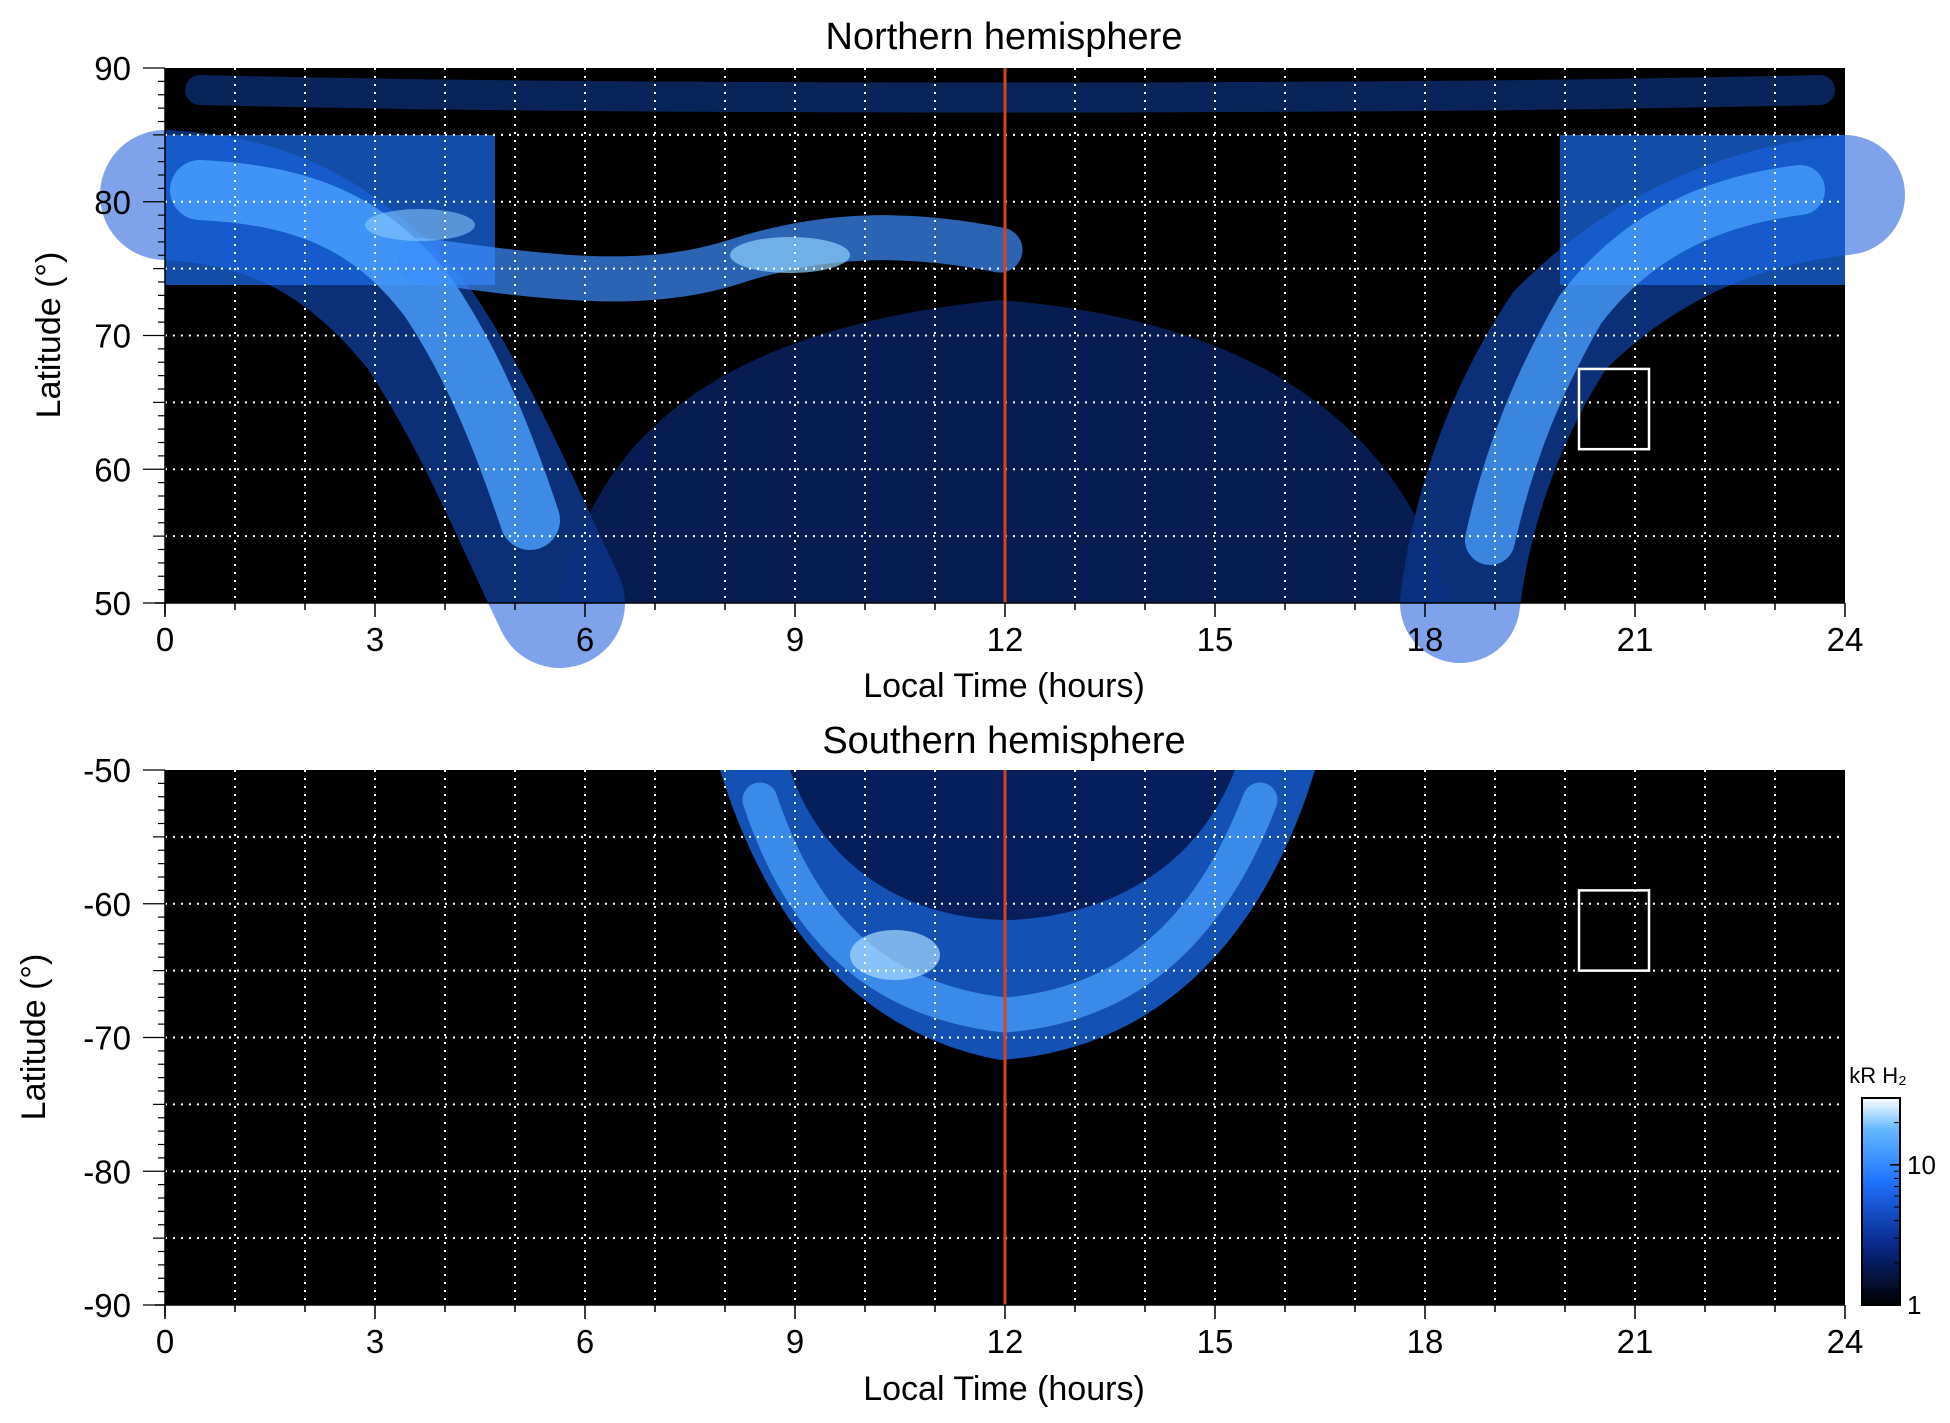  Describe the element at coordinates (585, 639) in the screenshot. I see `north-x-tick-label: 6` at that location.